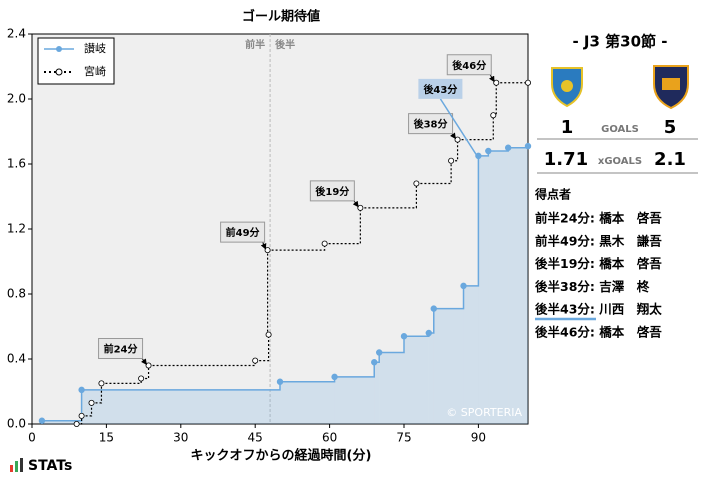  Describe the element at coordinates (619, 42) in the screenshot. I see `round-title: - J3 第30節 -` at that location.